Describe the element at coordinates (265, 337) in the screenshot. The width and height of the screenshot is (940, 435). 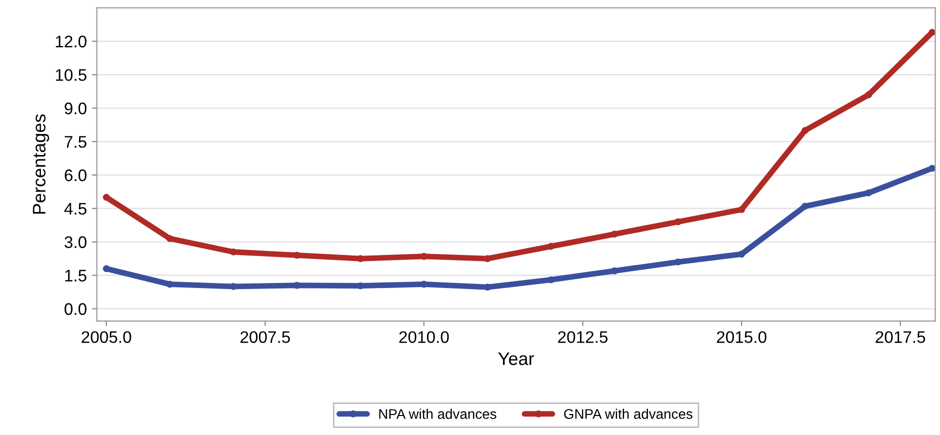
I see `x-tick-label: 2007.5` at that location.